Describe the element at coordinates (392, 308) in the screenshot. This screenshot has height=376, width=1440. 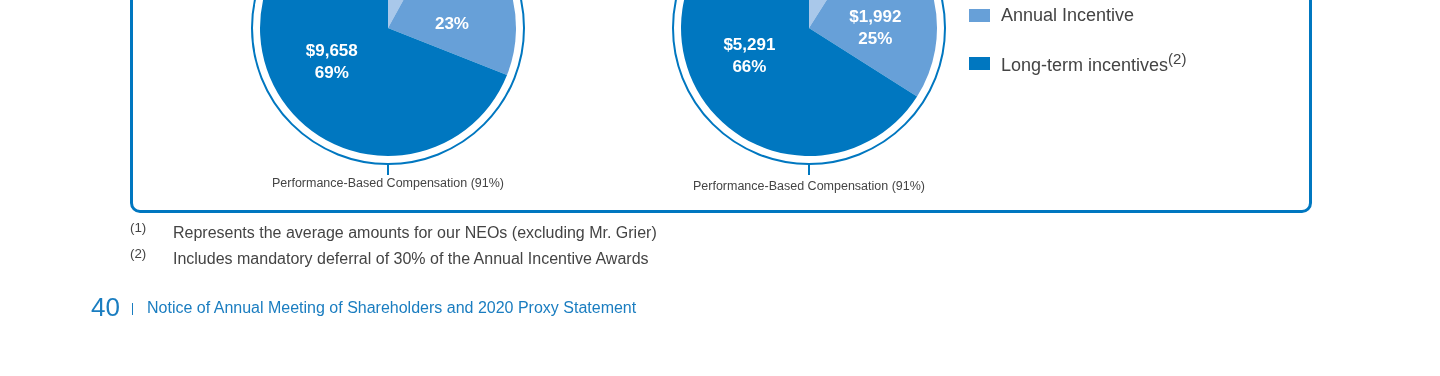
I see `text: Notice of Annual Meeting of Shareholders and 2020 Proxy Statement` at that location.